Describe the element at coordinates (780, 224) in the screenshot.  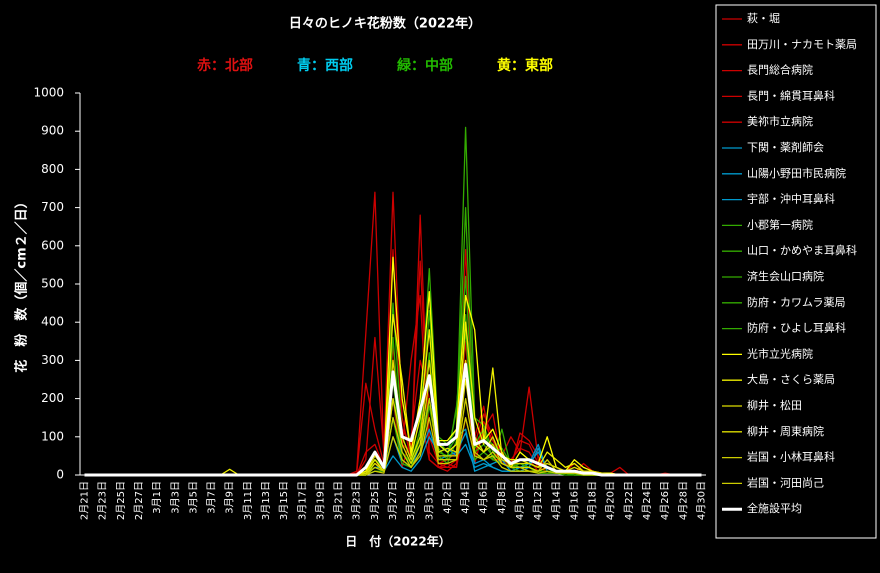
I see `legend-label: 小郡第一病院` at that location.